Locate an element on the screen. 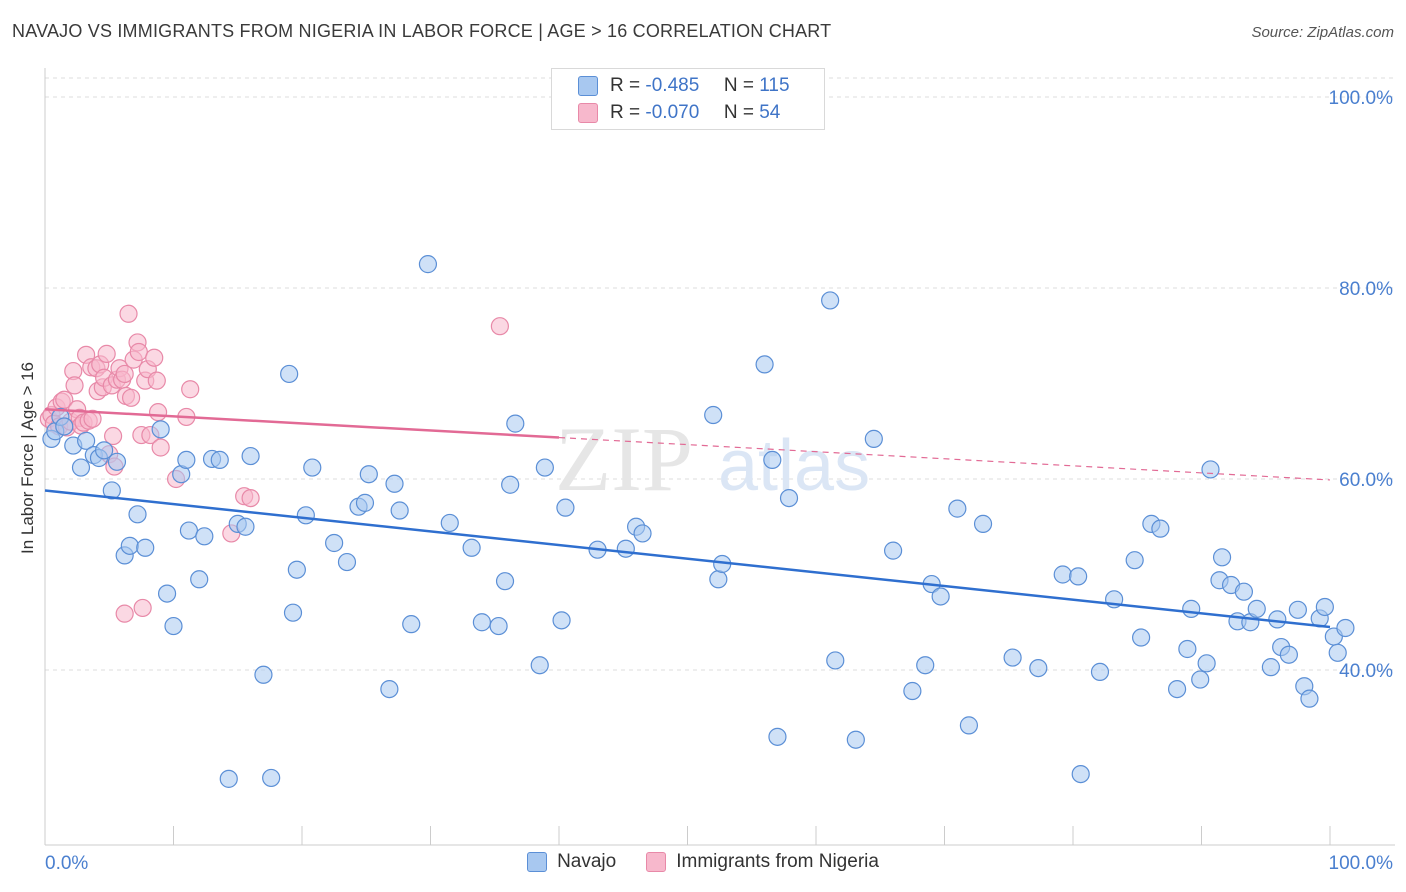  source-label: Source: ZipAtlas.com is located at coordinates (1322, 32).